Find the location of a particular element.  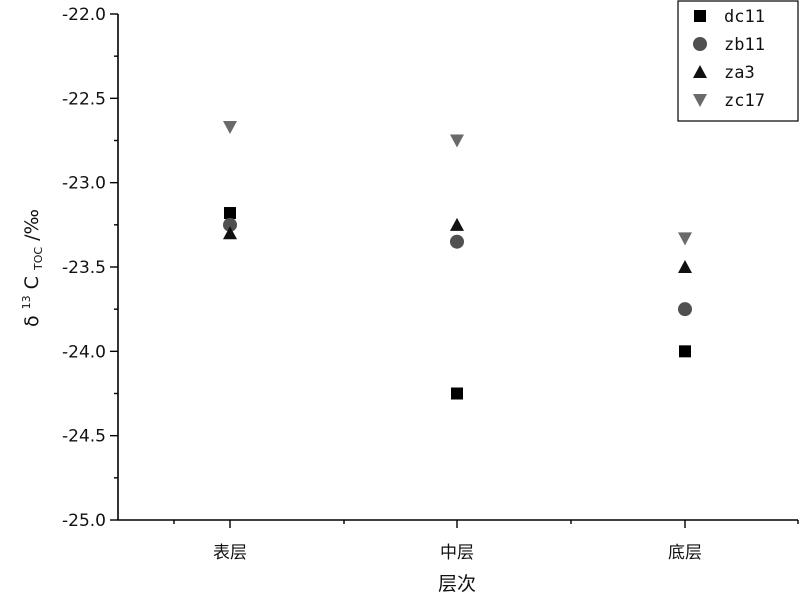

legend-label: dc11 is located at coordinates (744, 17).